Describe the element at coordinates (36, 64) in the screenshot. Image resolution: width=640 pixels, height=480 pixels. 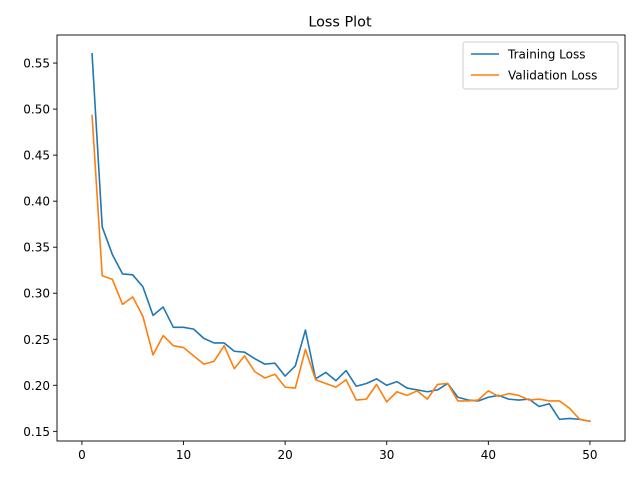
I see `y-tick-label: 0.55` at that location.